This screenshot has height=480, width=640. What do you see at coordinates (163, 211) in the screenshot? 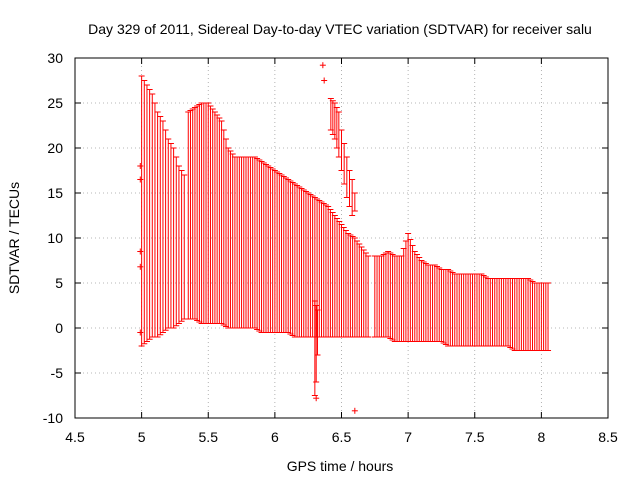
I see `series-band-1-upper` at bounding box center [163, 211].